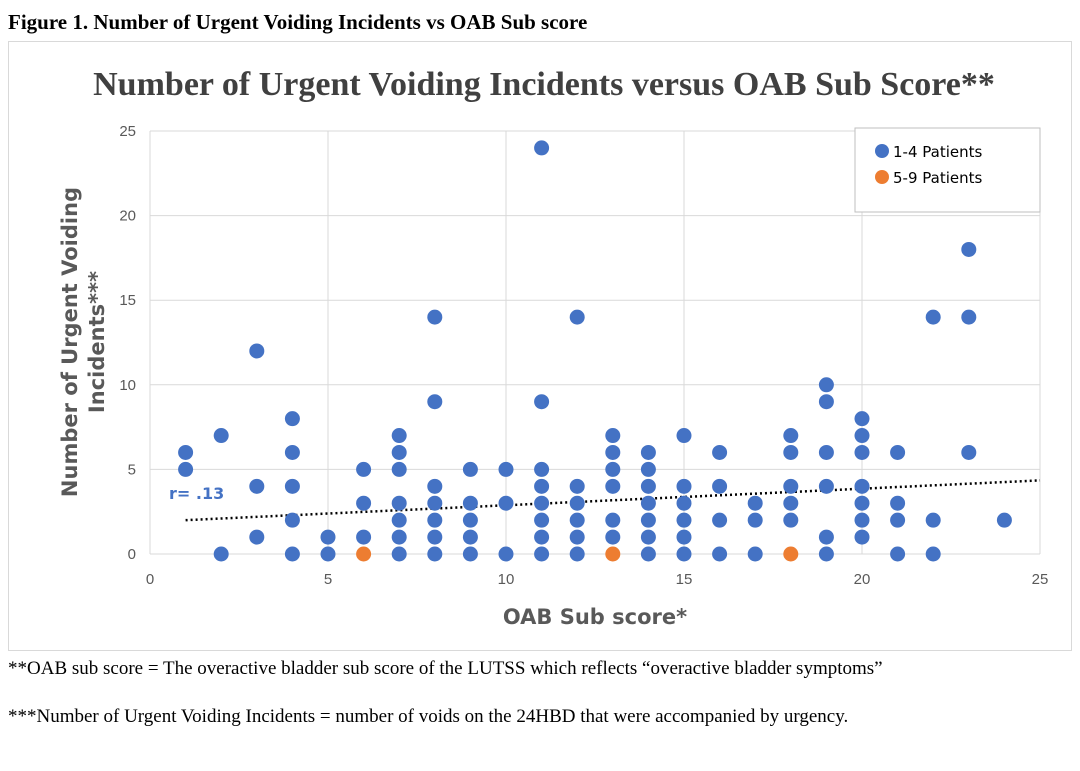 The width and height of the screenshot is (1080, 771). What do you see at coordinates (862, 579) in the screenshot?
I see `x-tick-label: 20` at bounding box center [862, 579].